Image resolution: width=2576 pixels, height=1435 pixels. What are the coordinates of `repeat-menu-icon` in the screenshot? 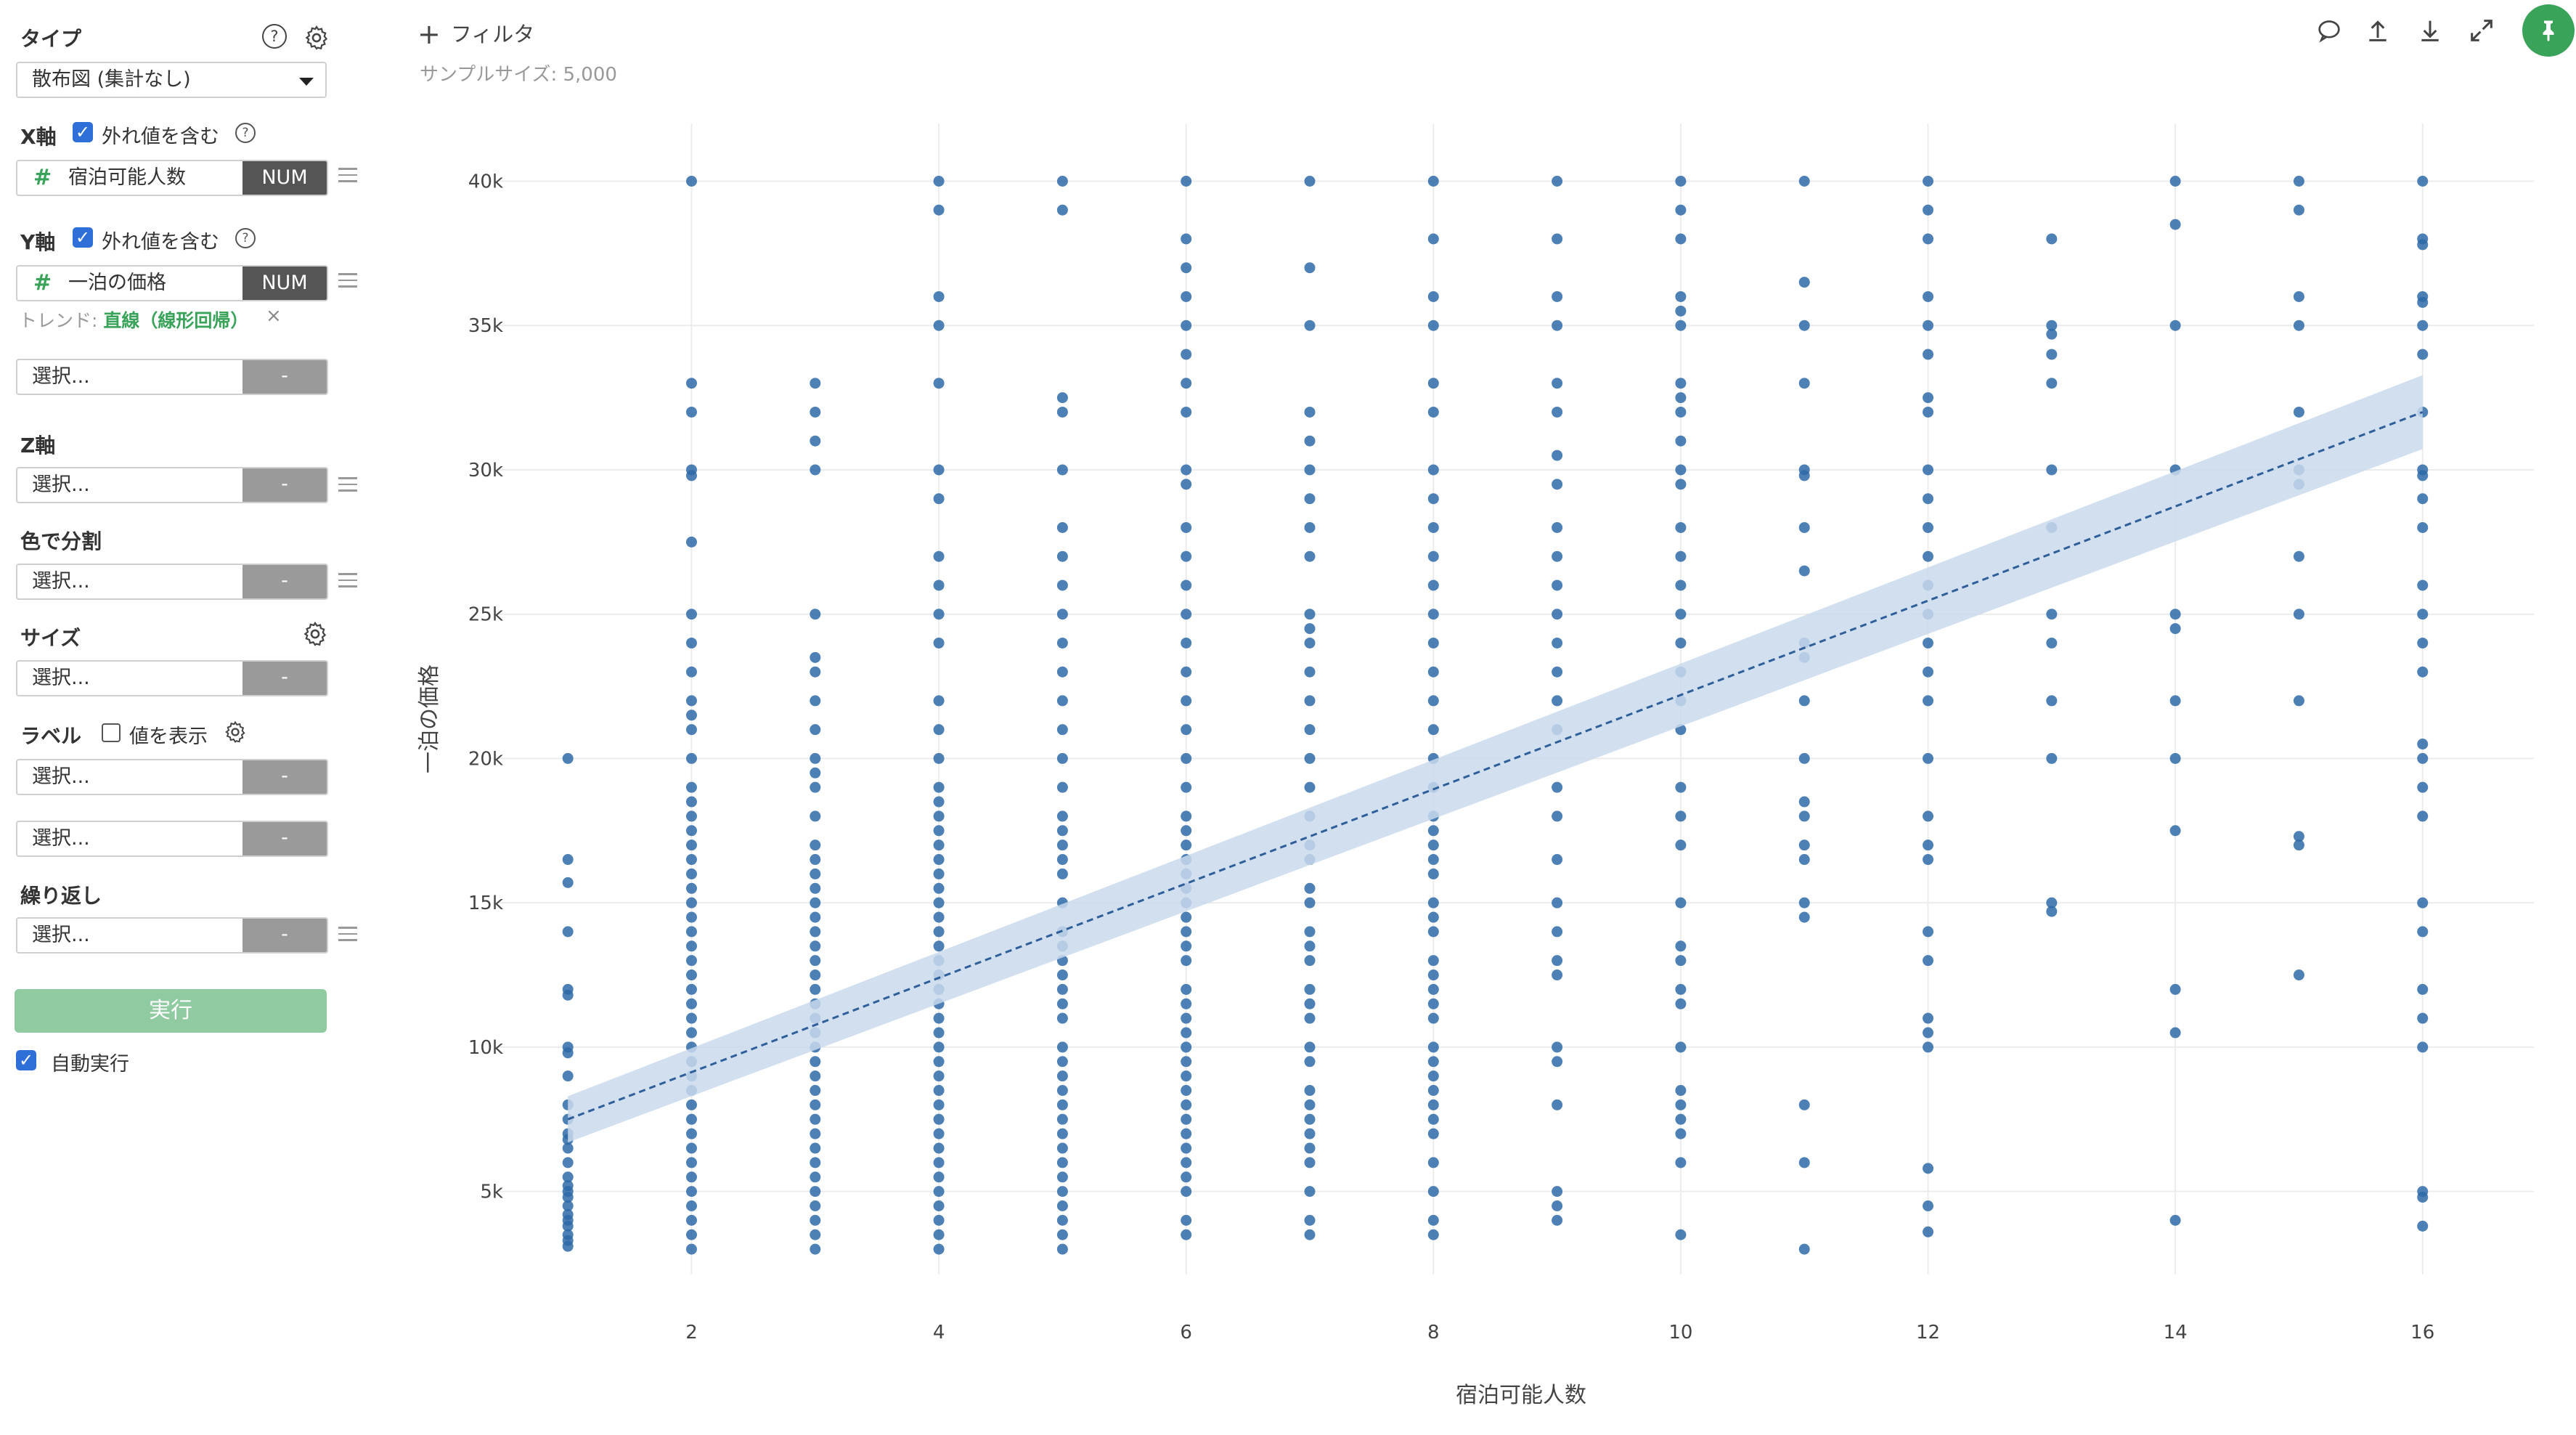 It's located at (347, 934).